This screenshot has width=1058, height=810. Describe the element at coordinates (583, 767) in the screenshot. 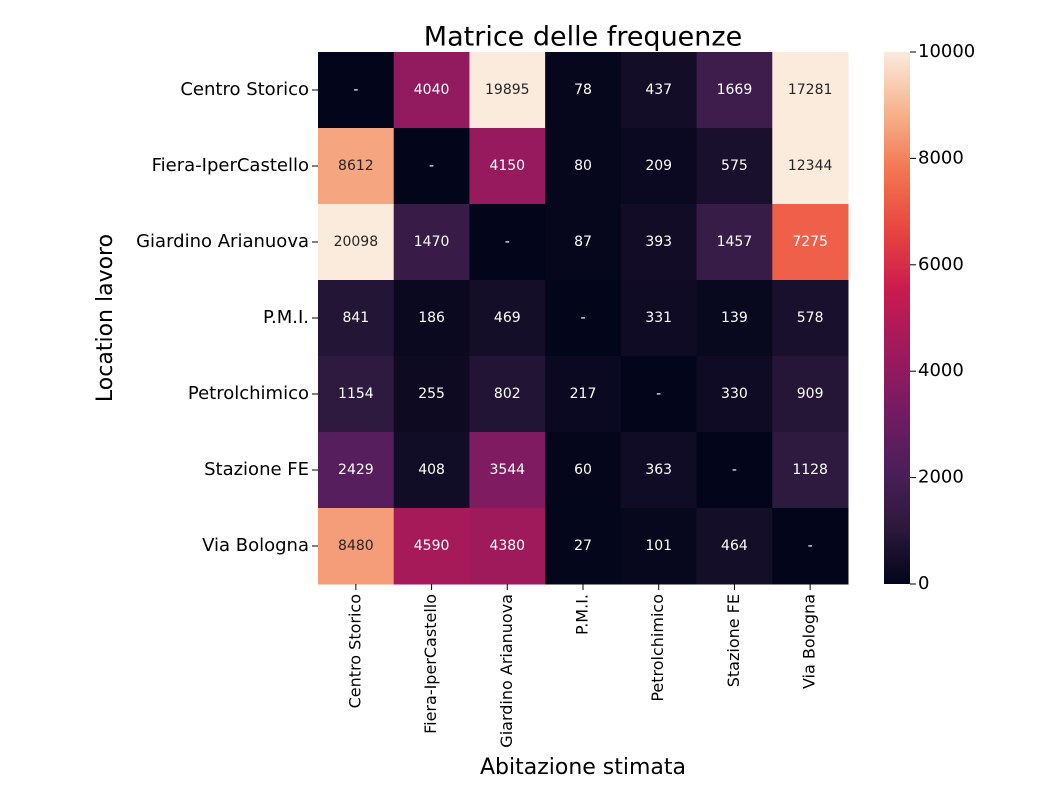

I see `x-axis-label: Abitazione stimata` at that location.